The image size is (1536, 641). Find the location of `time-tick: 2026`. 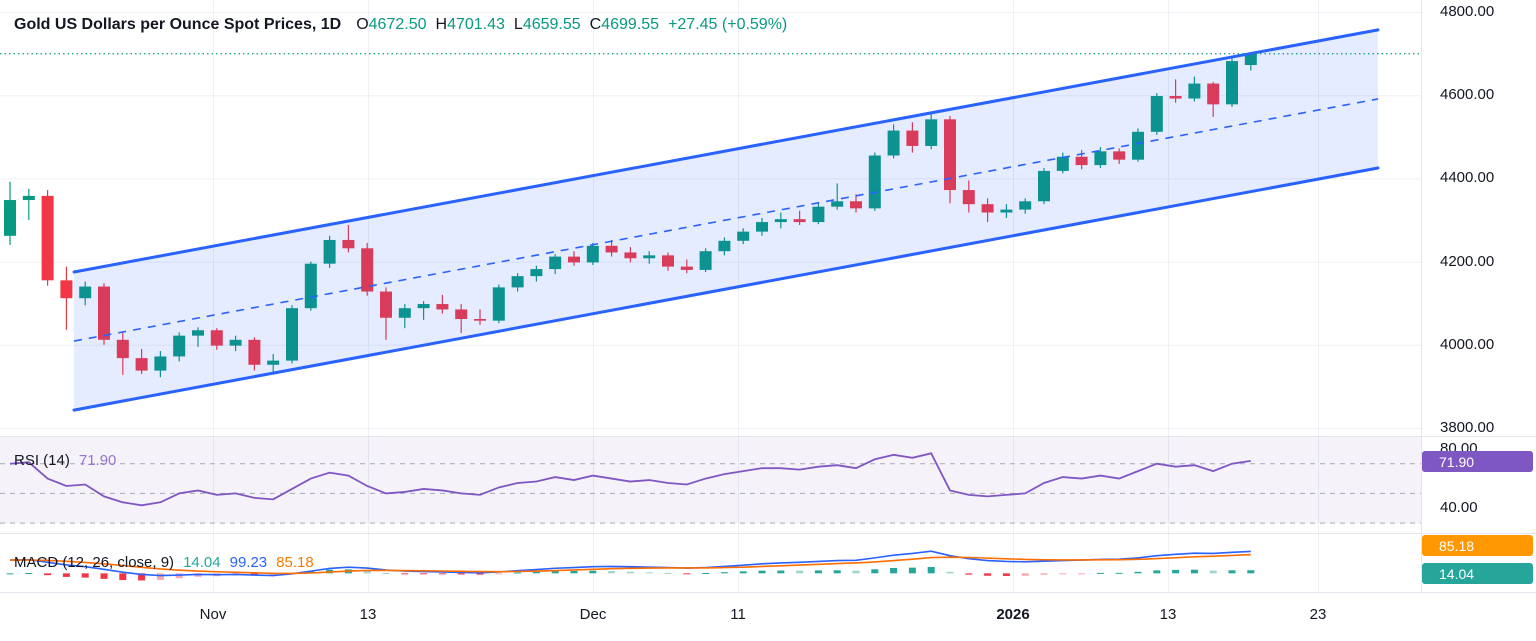

time-tick: 2026 is located at coordinates (1013, 614).